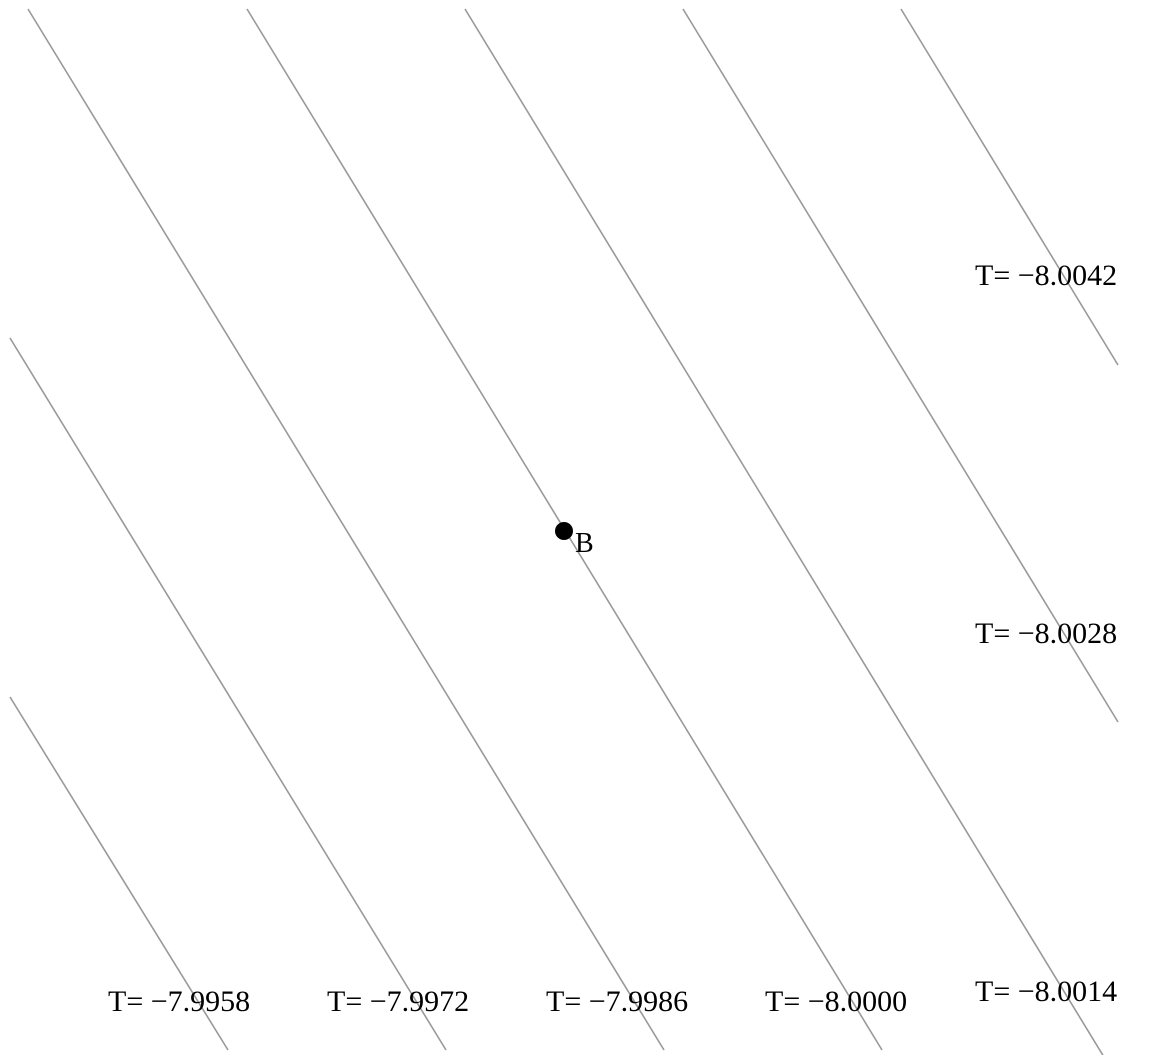 This screenshot has width=1154, height=1055. I want to click on contour-label: T= −7.9972, so click(398, 1001).